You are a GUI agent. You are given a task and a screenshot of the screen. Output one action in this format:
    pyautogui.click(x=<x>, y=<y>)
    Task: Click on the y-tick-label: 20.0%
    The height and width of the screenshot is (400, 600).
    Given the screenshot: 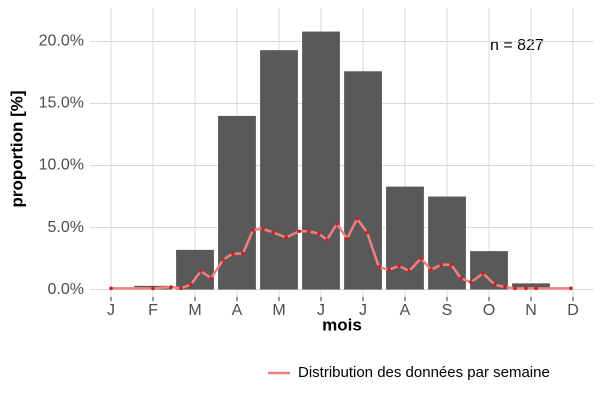 What is the action you would take?
    pyautogui.click(x=61, y=41)
    